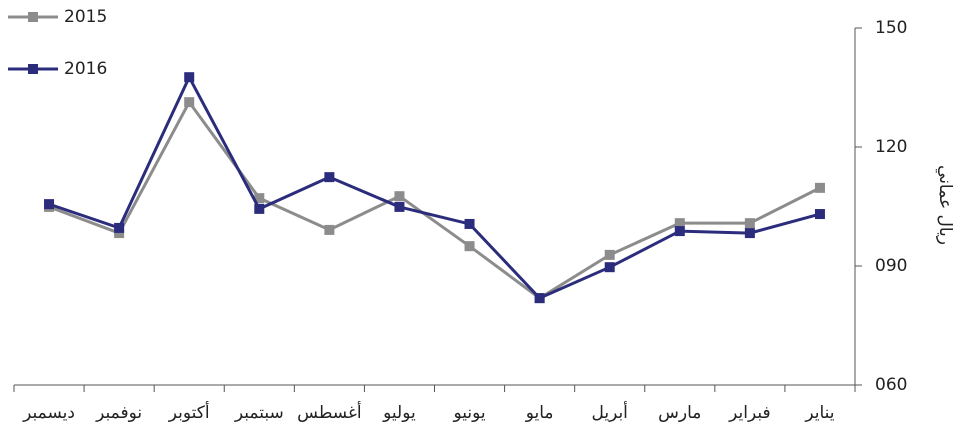  Describe the element at coordinates (679, 413) in the screenshot. I see `x-tick-label: مارس` at that location.